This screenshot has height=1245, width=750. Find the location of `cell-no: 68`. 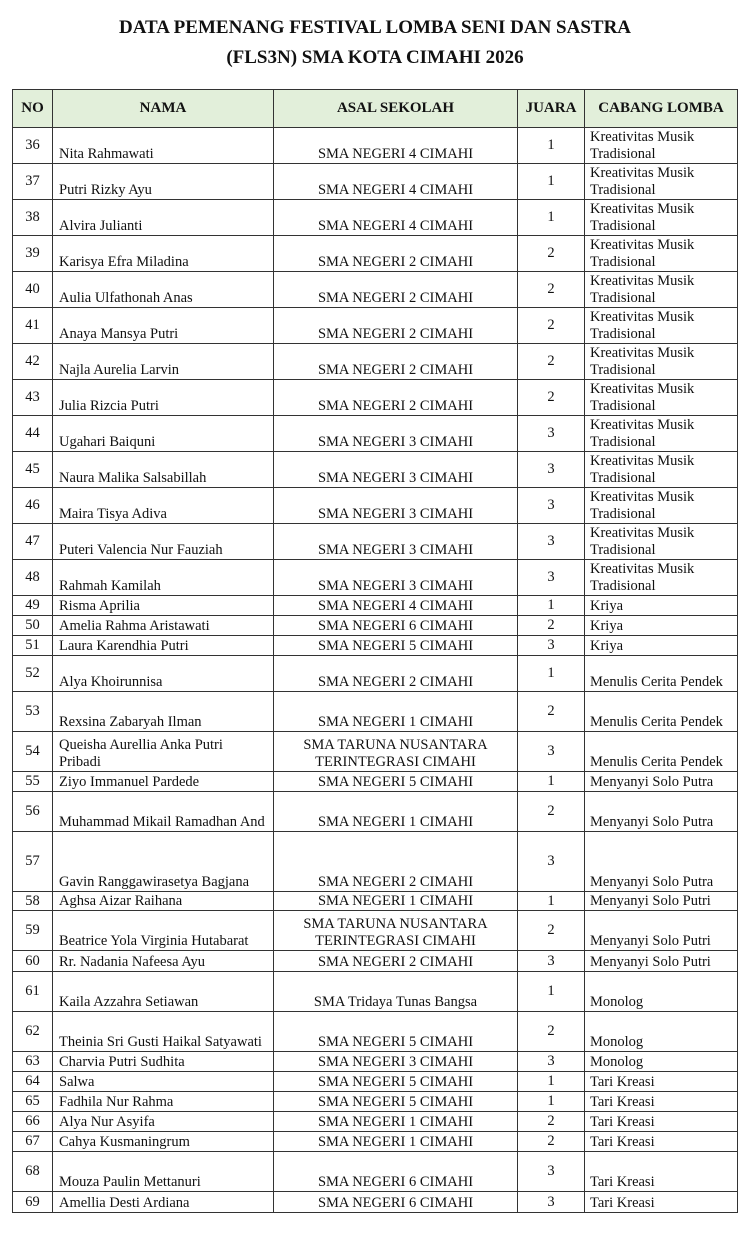

cell-no: 68 is located at coordinates (32, 1171).